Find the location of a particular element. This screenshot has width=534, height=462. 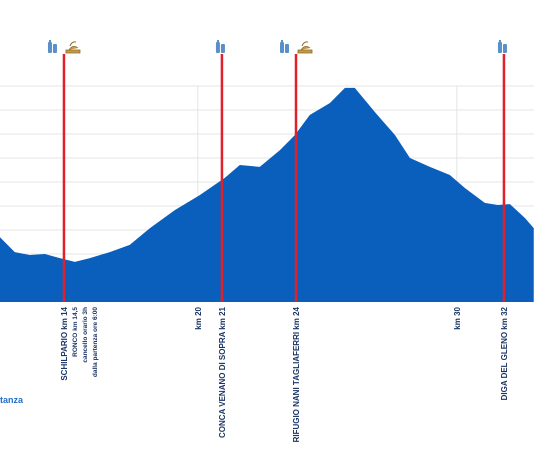

marker-label: cancello orario 3h is located at coordinates (85, 335).